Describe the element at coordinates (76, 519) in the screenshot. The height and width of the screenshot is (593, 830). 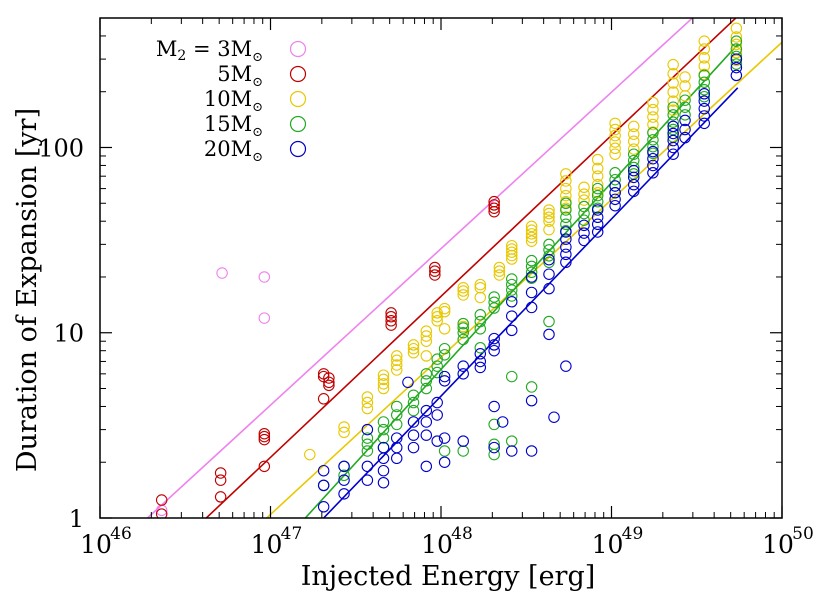
I see `y-tick-label: 1` at that location.